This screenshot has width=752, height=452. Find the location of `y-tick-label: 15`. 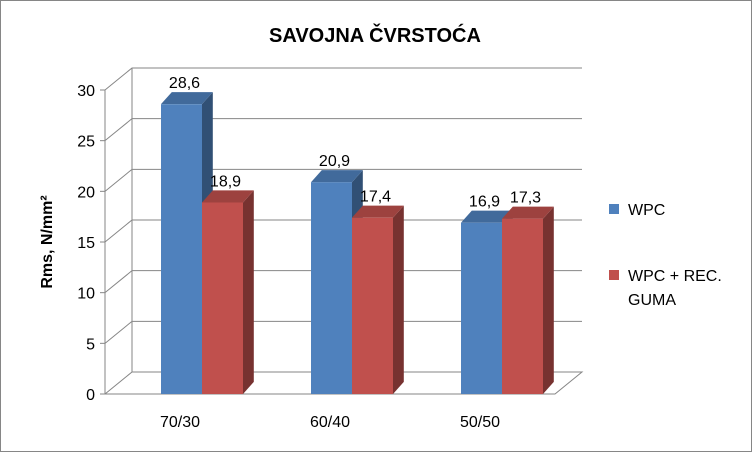

y-tick-label: 15 is located at coordinates (86, 243).